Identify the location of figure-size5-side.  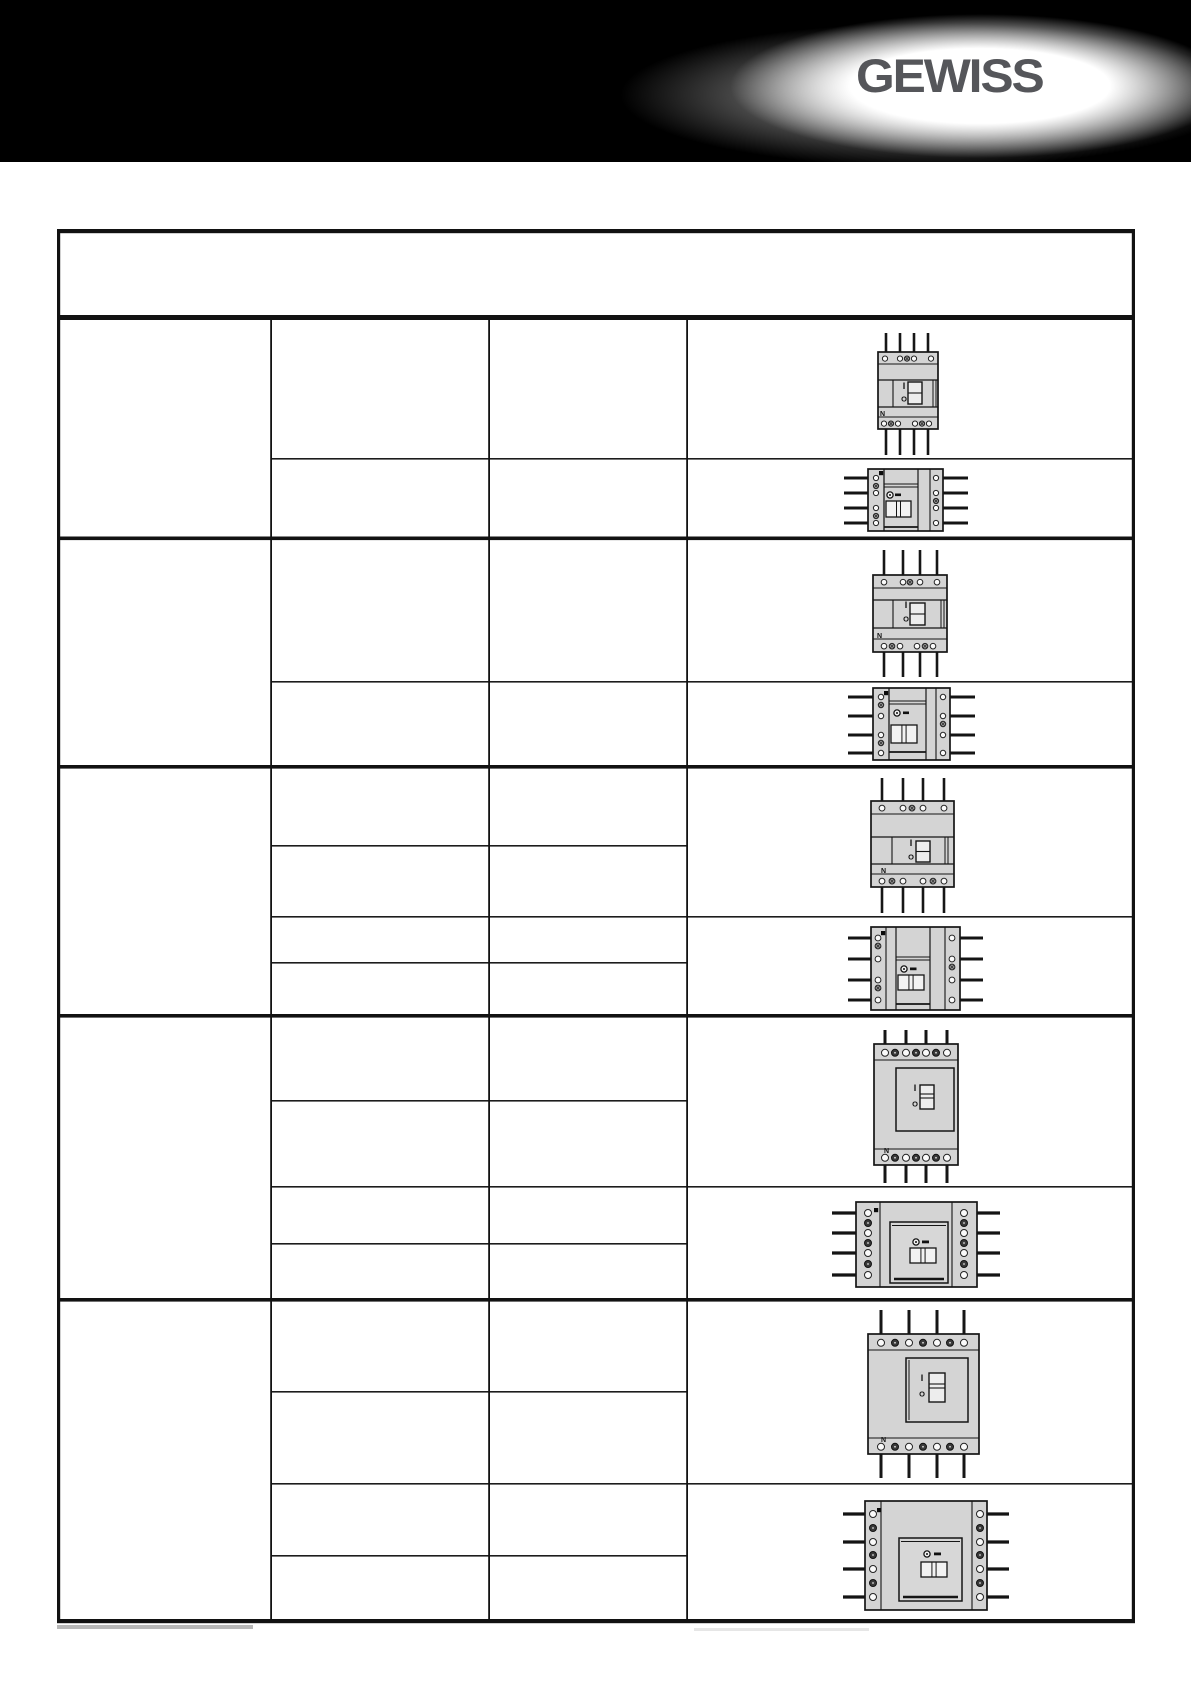
(926, 1555).